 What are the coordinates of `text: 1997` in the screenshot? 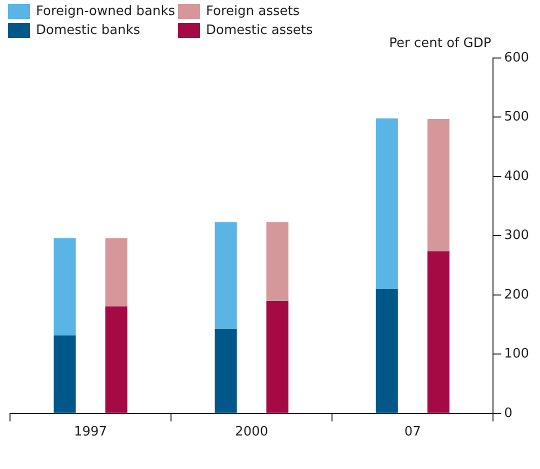 It's located at (91, 432).